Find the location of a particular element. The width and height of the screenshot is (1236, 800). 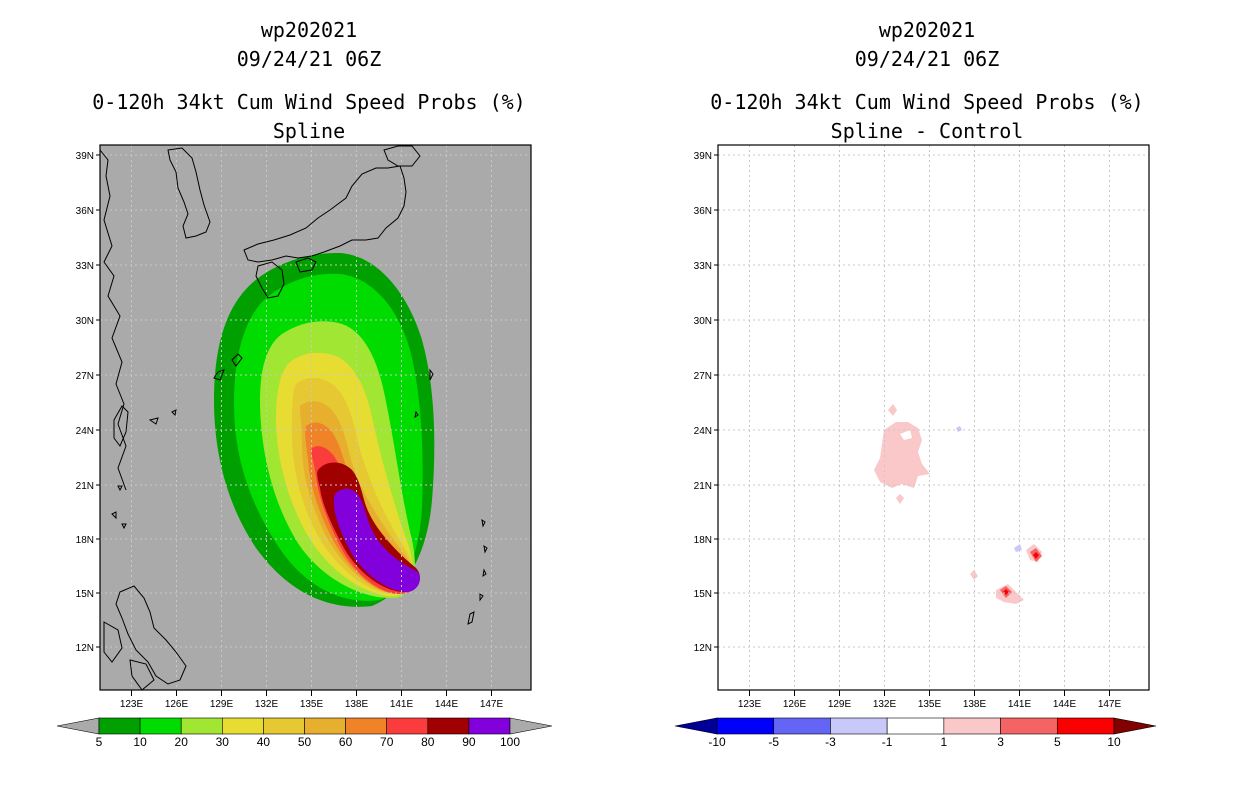

left-colorbar-below-arrow is located at coordinates (78, 726).